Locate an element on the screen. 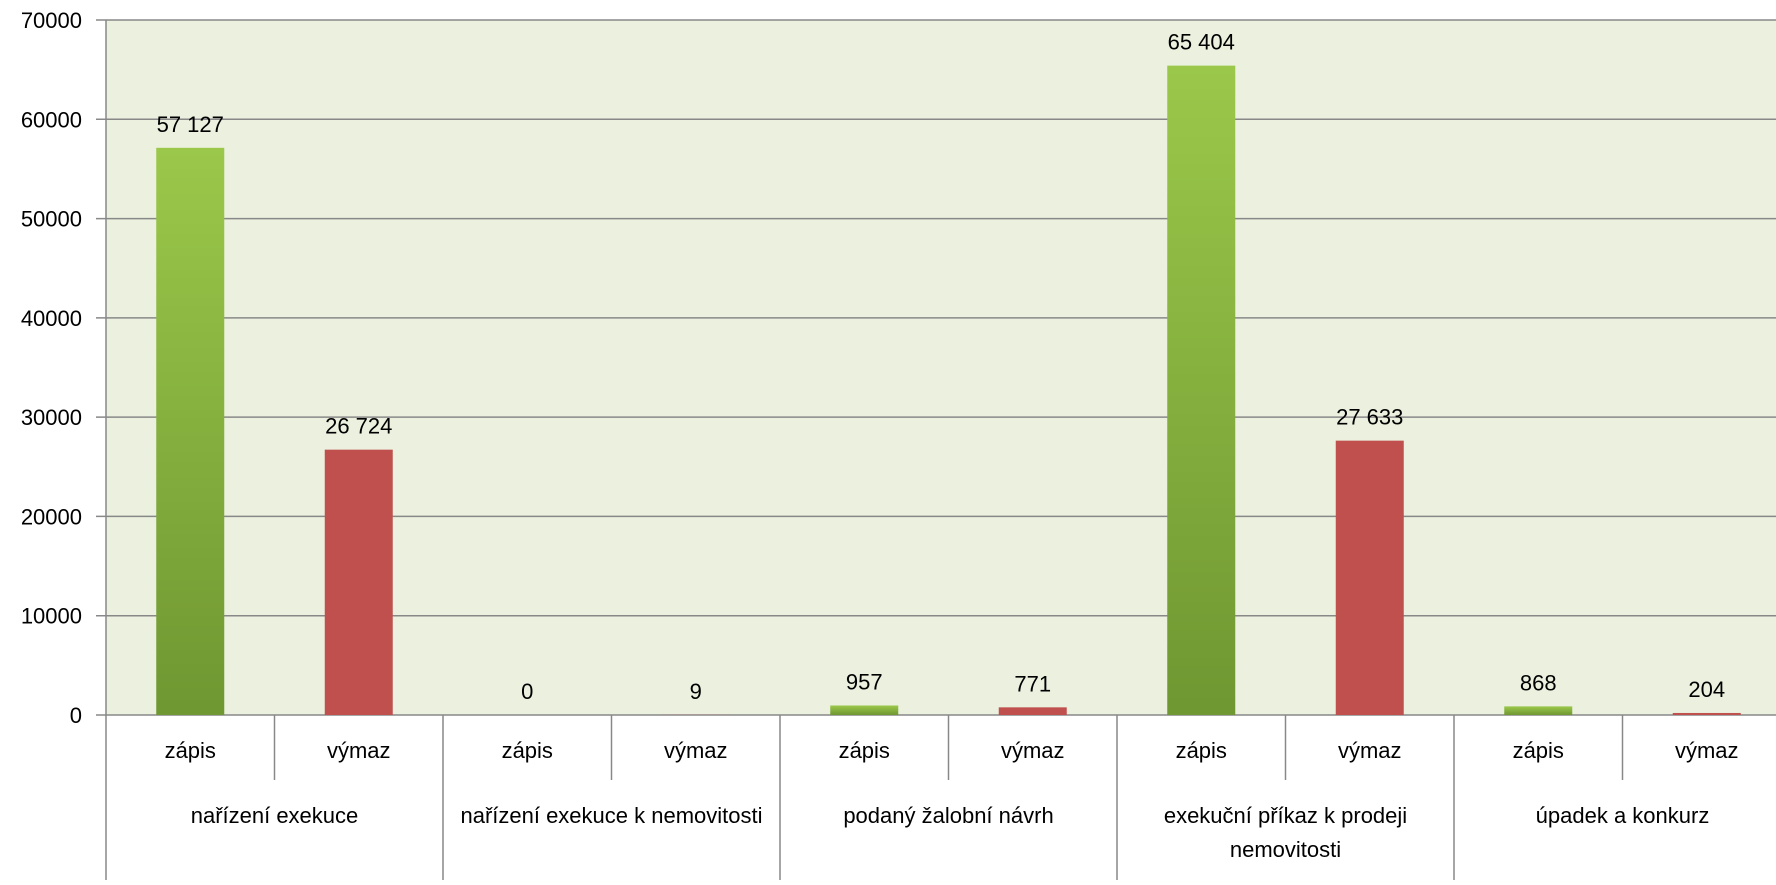 This screenshot has width=1776, height=885. data-label: 65 404 is located at coordinates (1201, 42).